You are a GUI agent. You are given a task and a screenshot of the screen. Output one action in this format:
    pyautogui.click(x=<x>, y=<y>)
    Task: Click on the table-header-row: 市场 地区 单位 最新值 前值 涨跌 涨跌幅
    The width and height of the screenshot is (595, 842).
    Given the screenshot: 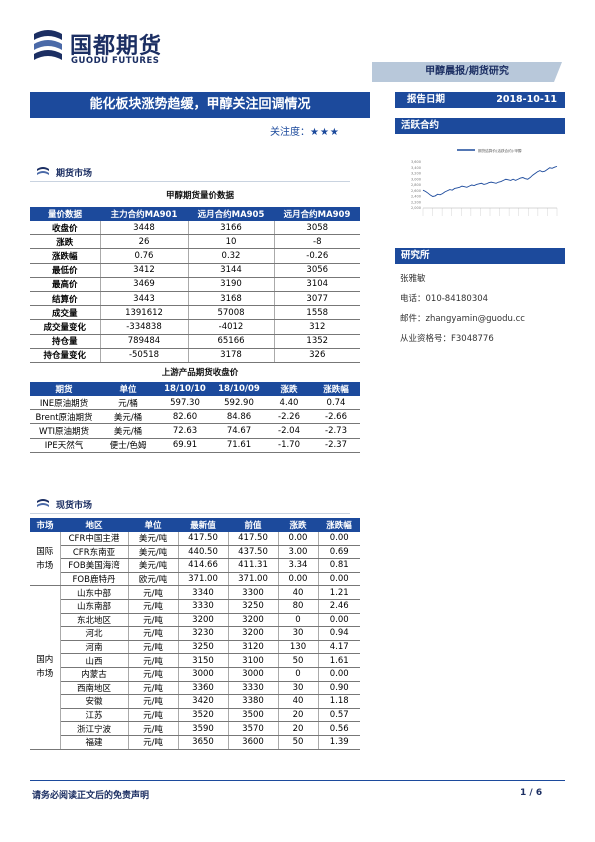 What is the action you would take?
    pyautogui.click(x=195, y=525)
    